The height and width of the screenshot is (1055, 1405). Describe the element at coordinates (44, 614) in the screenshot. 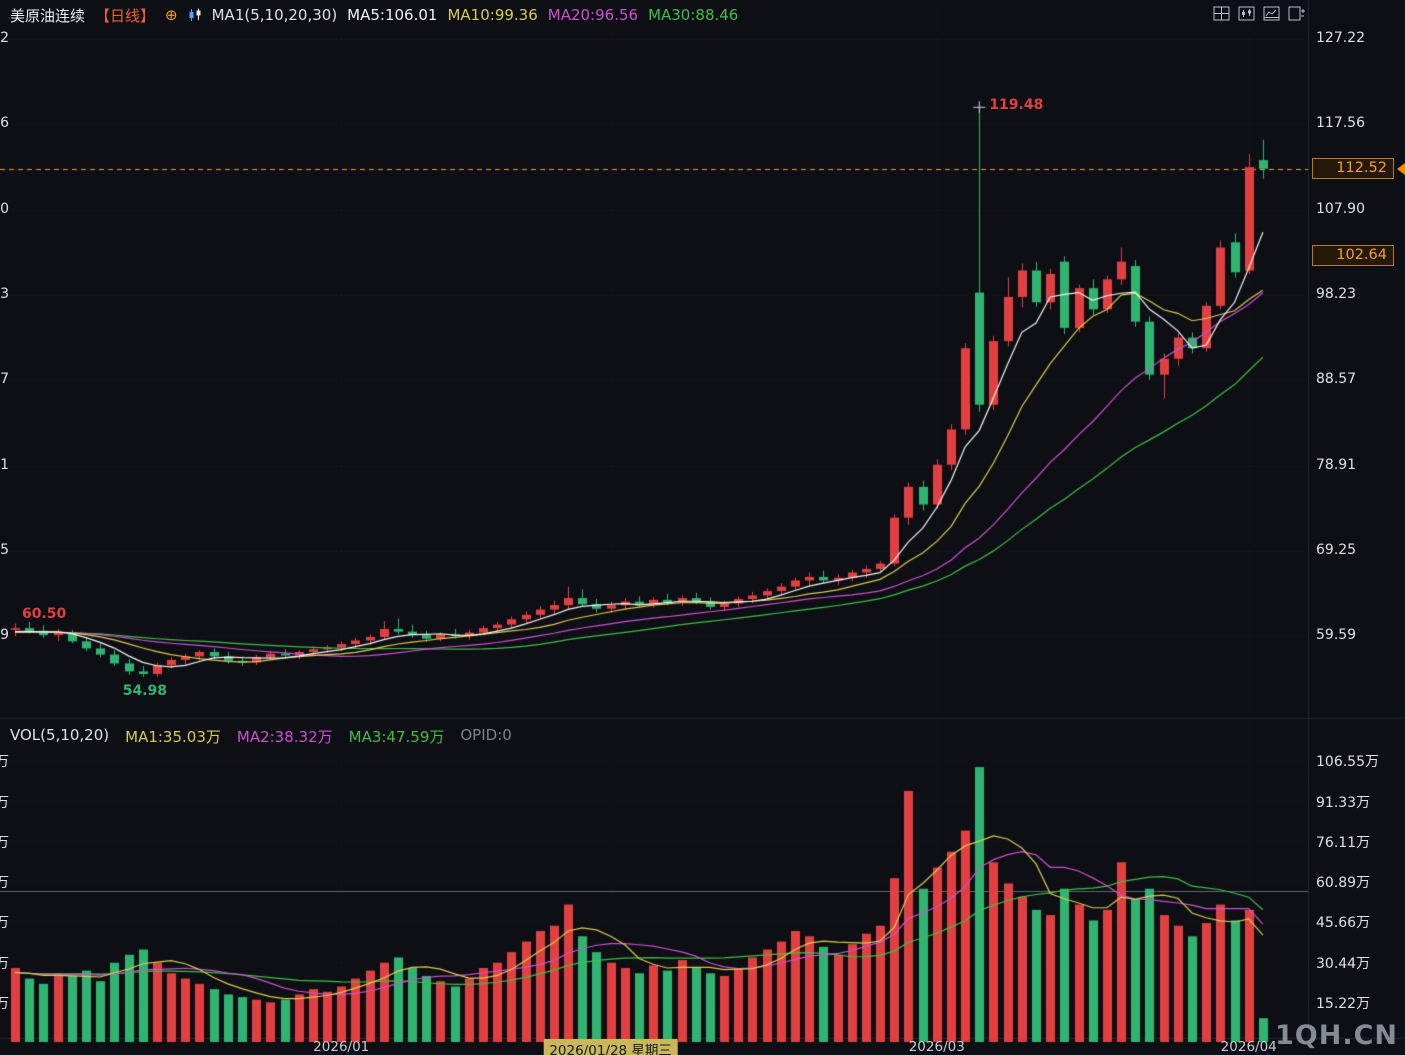

I see `open-price-annotation: 60.50` at that location.